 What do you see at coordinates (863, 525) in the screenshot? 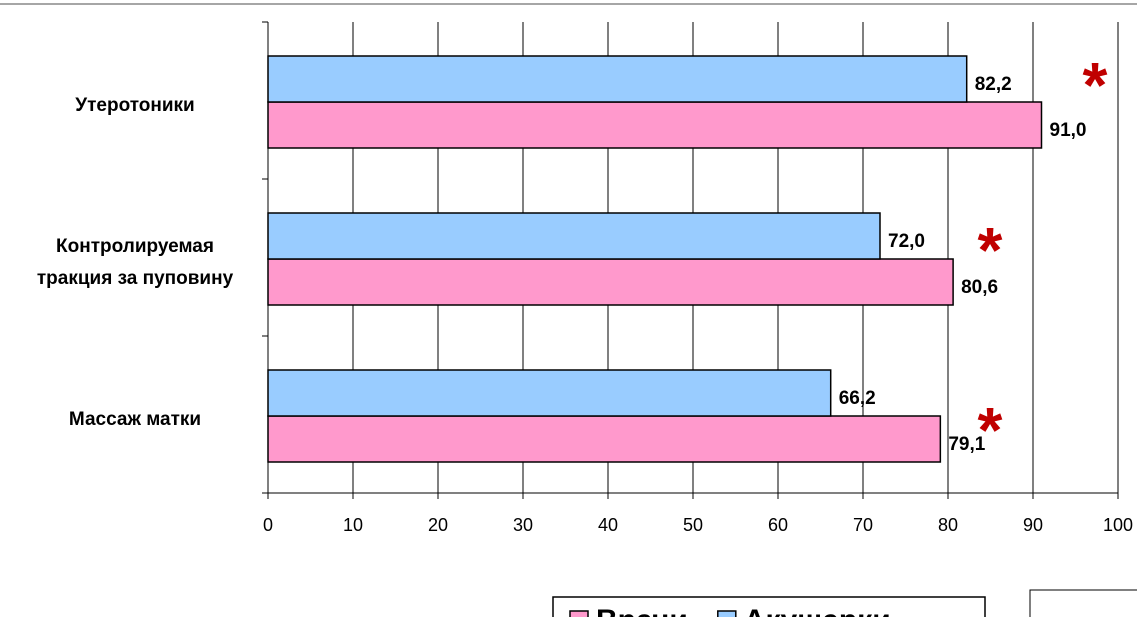
I see `x-tick-label: 70` at bounding box center [863, 525].